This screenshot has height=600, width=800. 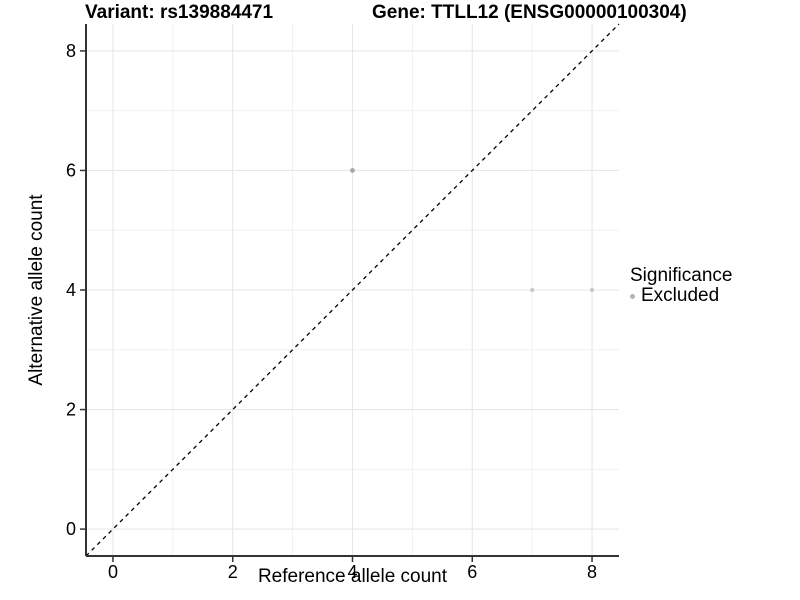 I want to click on legend-item-label: Excluded, so click(x=680, y=295).